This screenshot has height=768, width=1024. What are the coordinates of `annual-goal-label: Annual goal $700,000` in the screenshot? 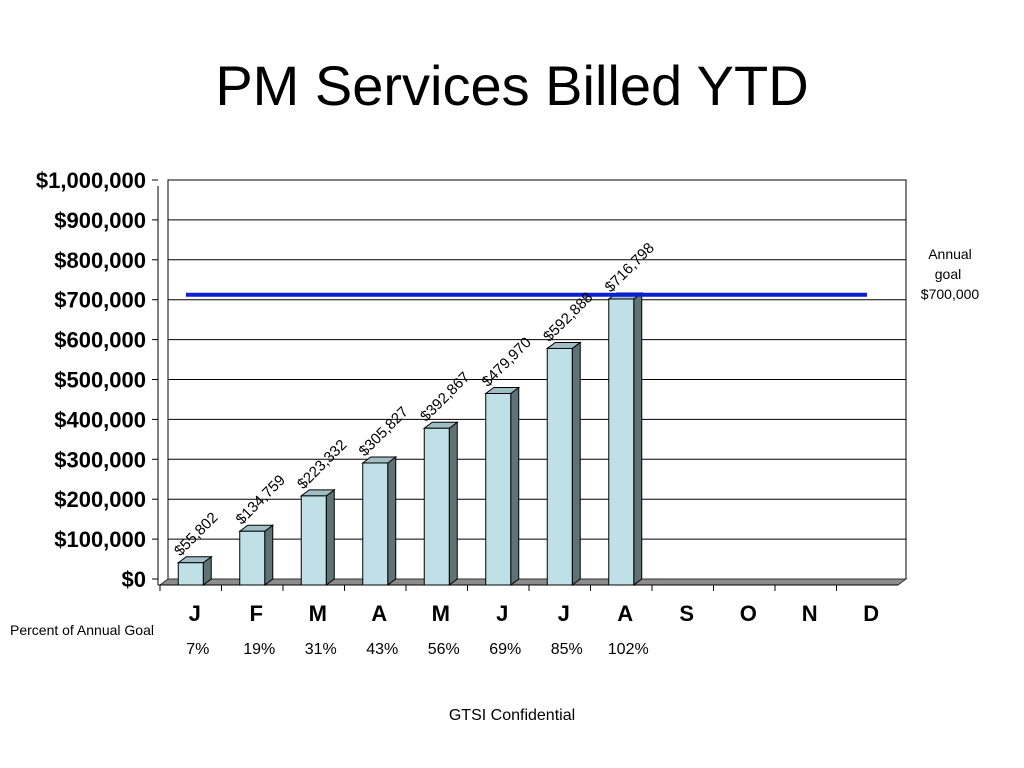 It's located at (950, 274).